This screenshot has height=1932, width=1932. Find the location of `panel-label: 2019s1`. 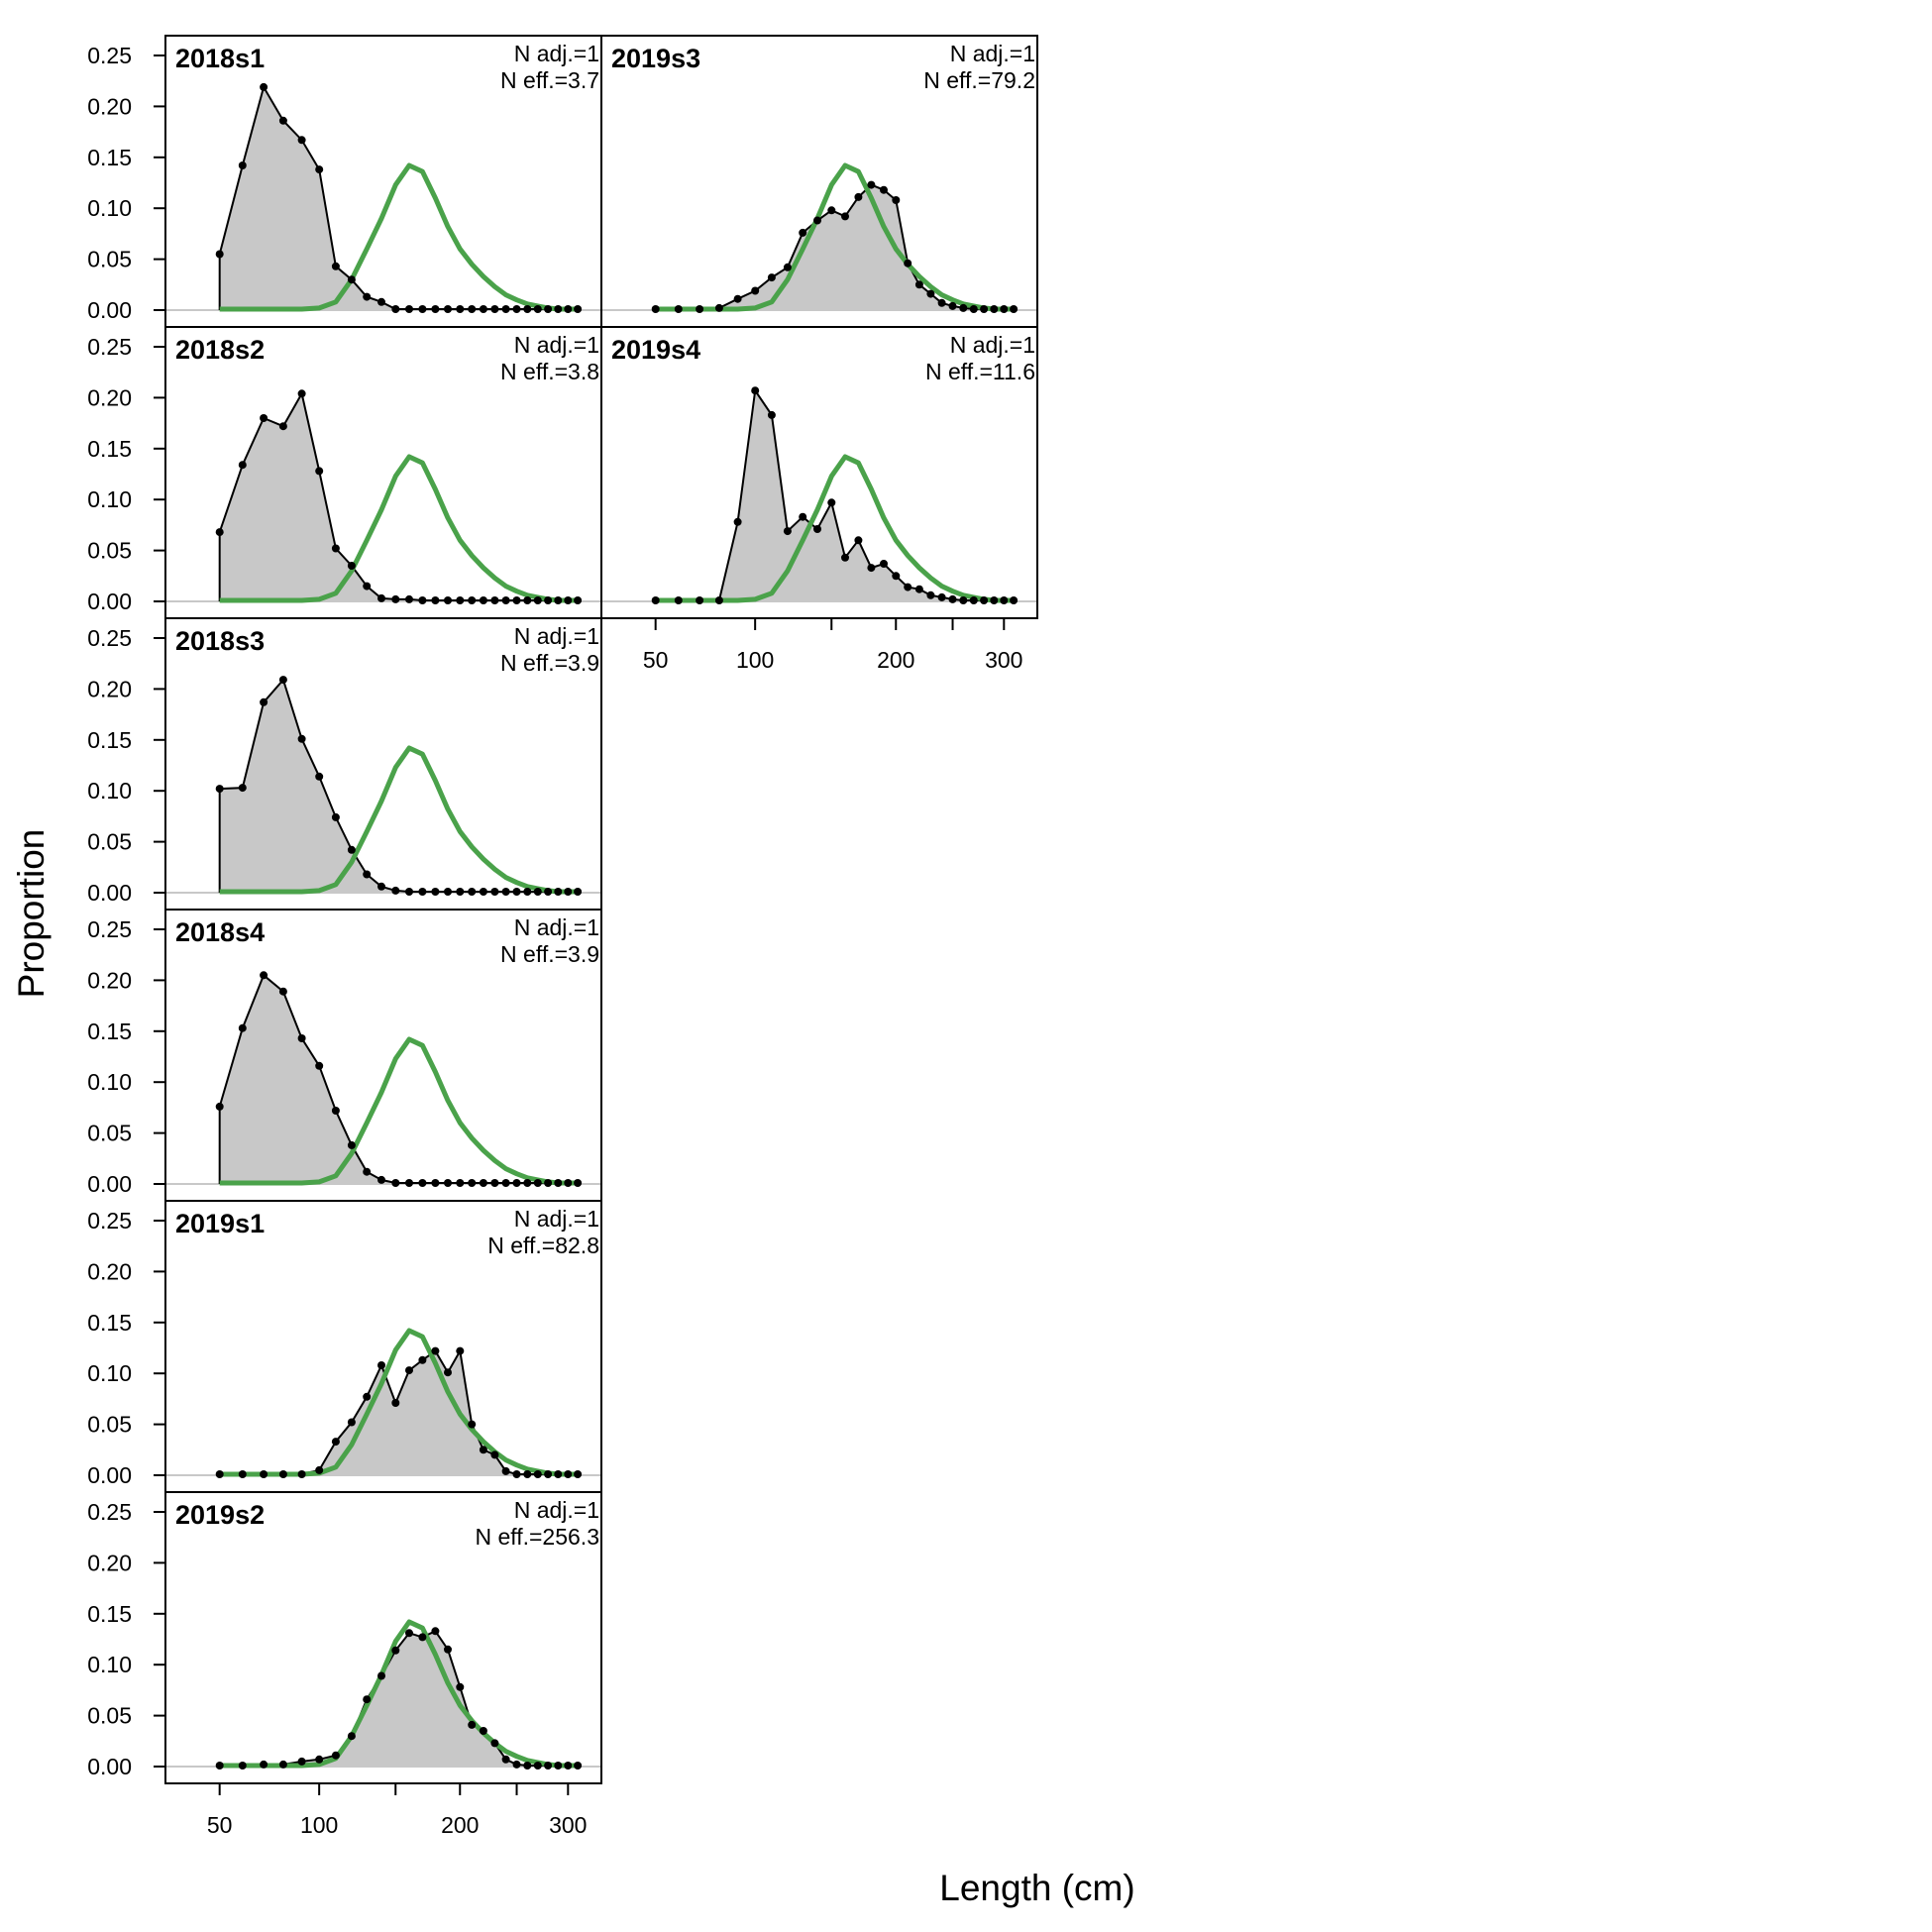

panel-label: 2019s1 is located at coordinates (220, 1223).